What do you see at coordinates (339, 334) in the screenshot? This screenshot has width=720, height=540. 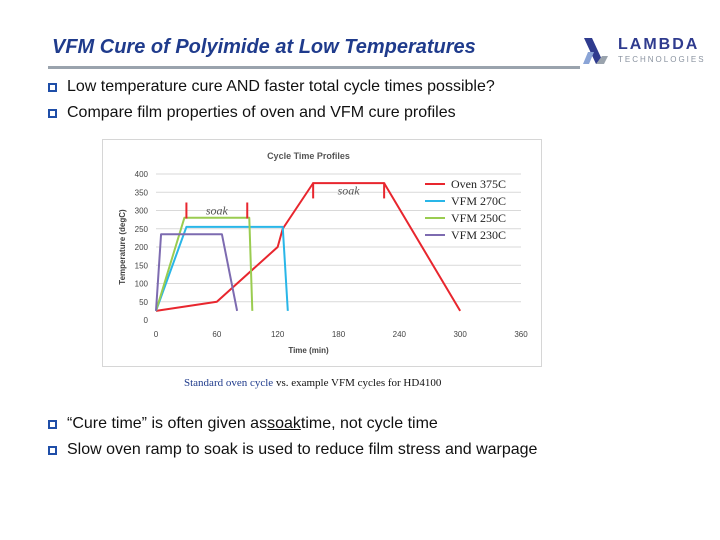 I see `x-tick-label: 180` at bounding box center [339, 334].